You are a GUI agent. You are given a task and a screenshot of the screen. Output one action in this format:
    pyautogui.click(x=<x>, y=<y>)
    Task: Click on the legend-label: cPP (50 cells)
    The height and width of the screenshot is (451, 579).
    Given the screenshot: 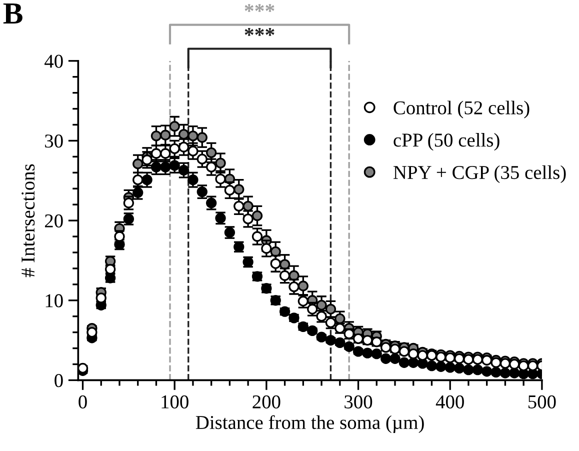 What is the action you would take?
    pyautogui.click(x=447, y=142)
    